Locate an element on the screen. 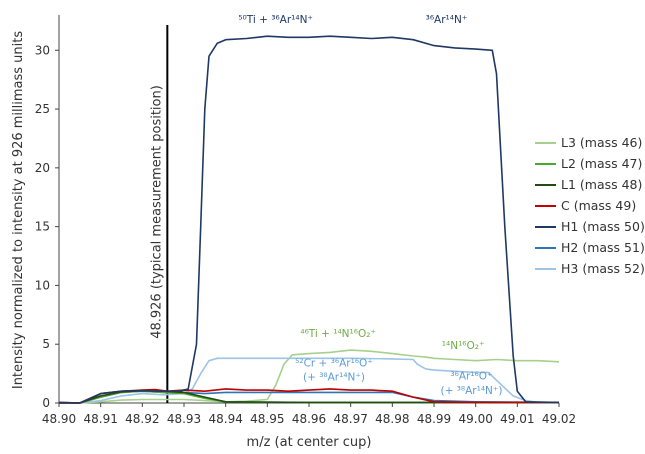  legend-label: C (mass 49) is located at coordinates (598, 205).